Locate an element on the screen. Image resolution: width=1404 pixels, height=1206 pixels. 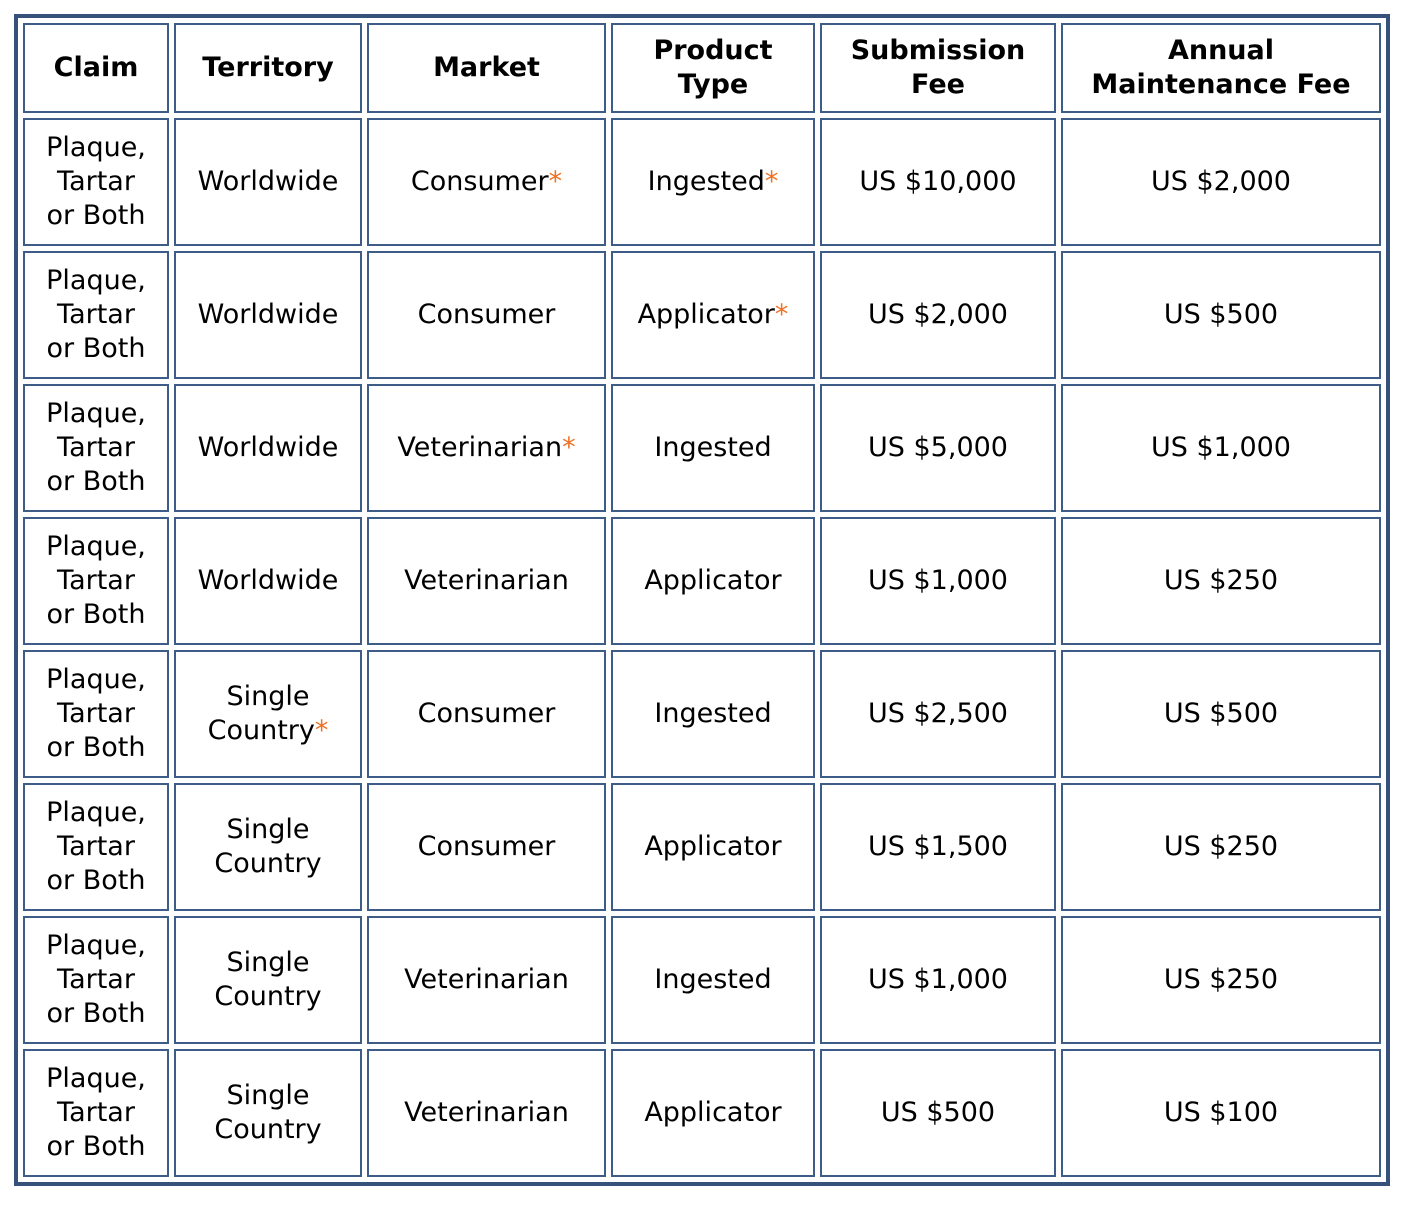
cell-submission-fee: US $2,500 is located at coordinates (938, 714).